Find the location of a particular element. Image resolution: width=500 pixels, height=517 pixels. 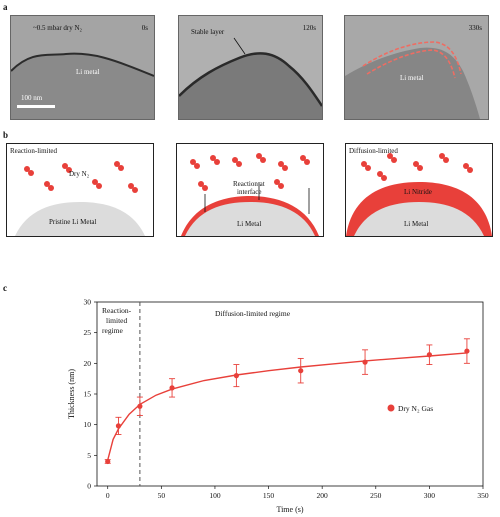

dry-n2-label: Dry N₂ is located at coordinates (79, 174).